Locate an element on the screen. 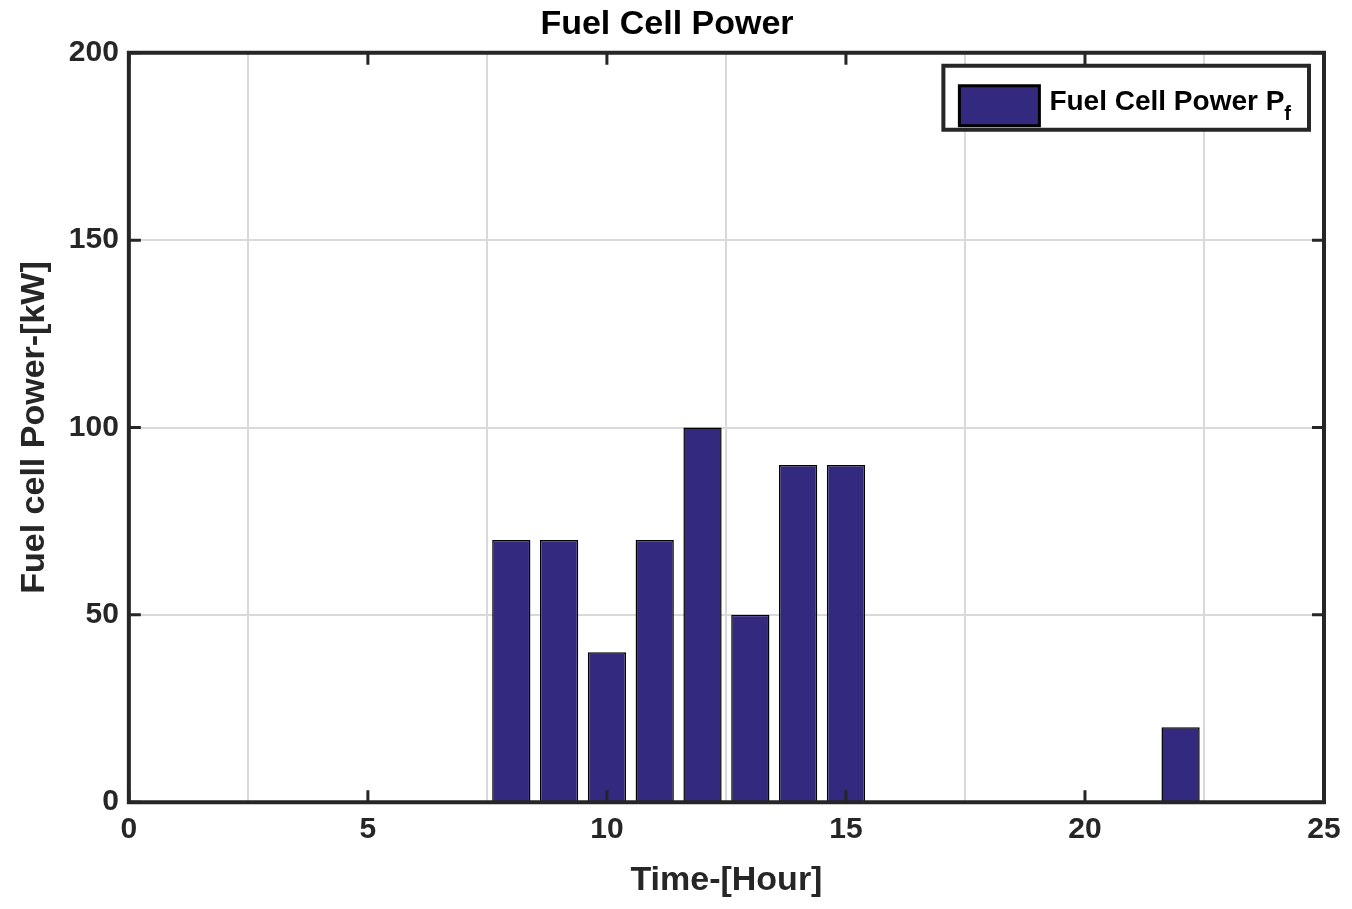  x-tick-label: 10 is located at coordinates (607, 828).